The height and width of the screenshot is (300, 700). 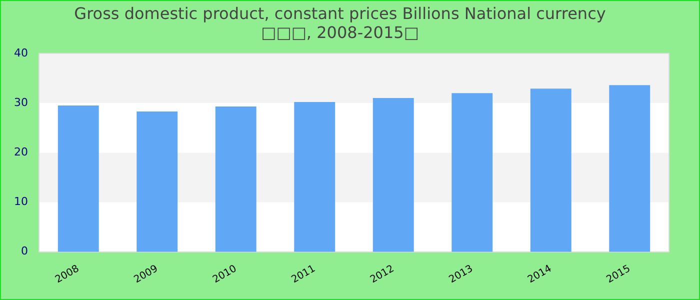 What do you see at coordinates (340, 23) in the screenshot?
I see `chart-title: Gross domestic product, constant prices Billions National currency □□□, 2008-2015□` at bounding box center [340, 23].